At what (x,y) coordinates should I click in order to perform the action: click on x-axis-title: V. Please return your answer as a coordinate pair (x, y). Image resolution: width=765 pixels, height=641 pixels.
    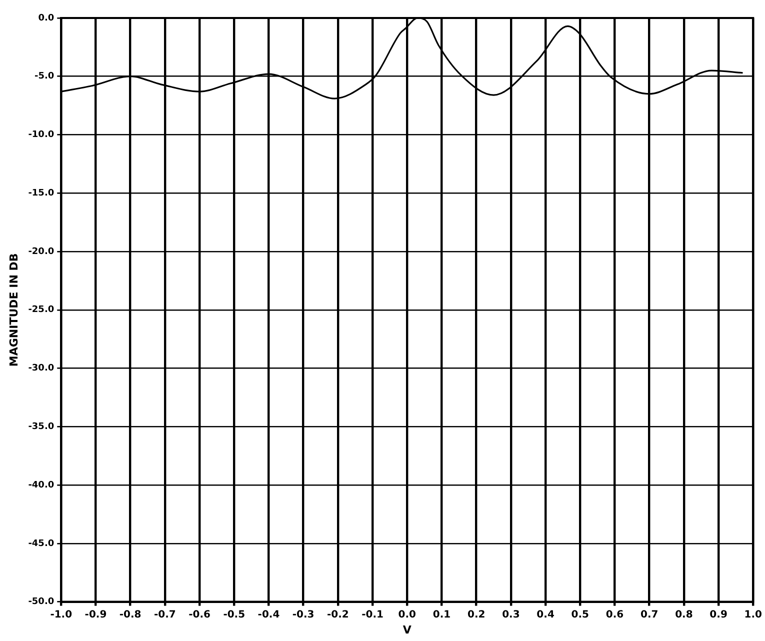
    Looking at the image, I should click on (407, 629).